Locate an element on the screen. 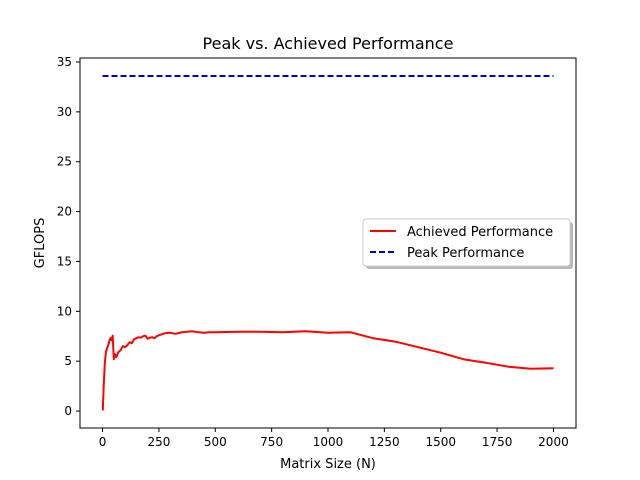  legend-label-peak: Peak Performance is located at coordinates (465, 253).